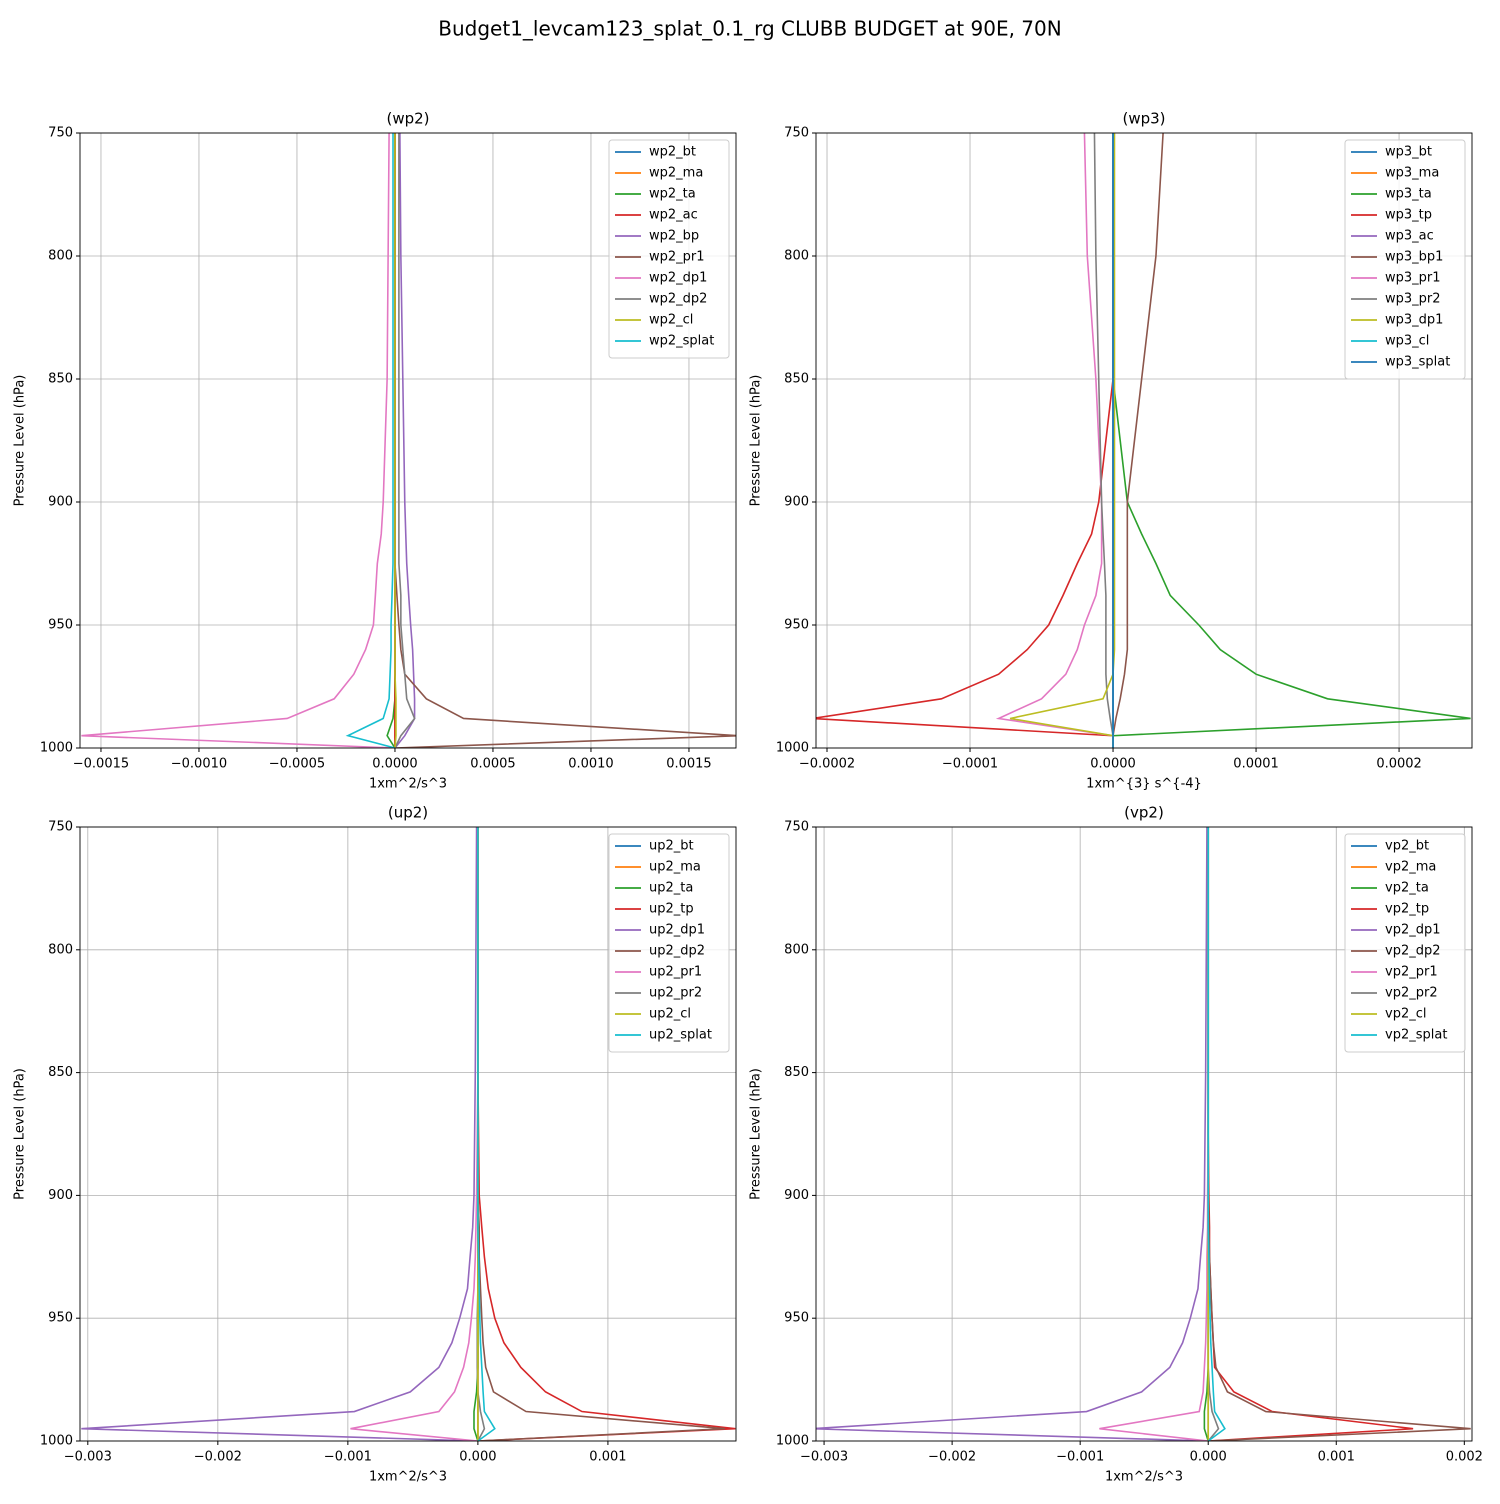 The height and width of the screenshot is (1504, 1500). I want to click on legend-label: vp2_splat, so click(1416, 1035).